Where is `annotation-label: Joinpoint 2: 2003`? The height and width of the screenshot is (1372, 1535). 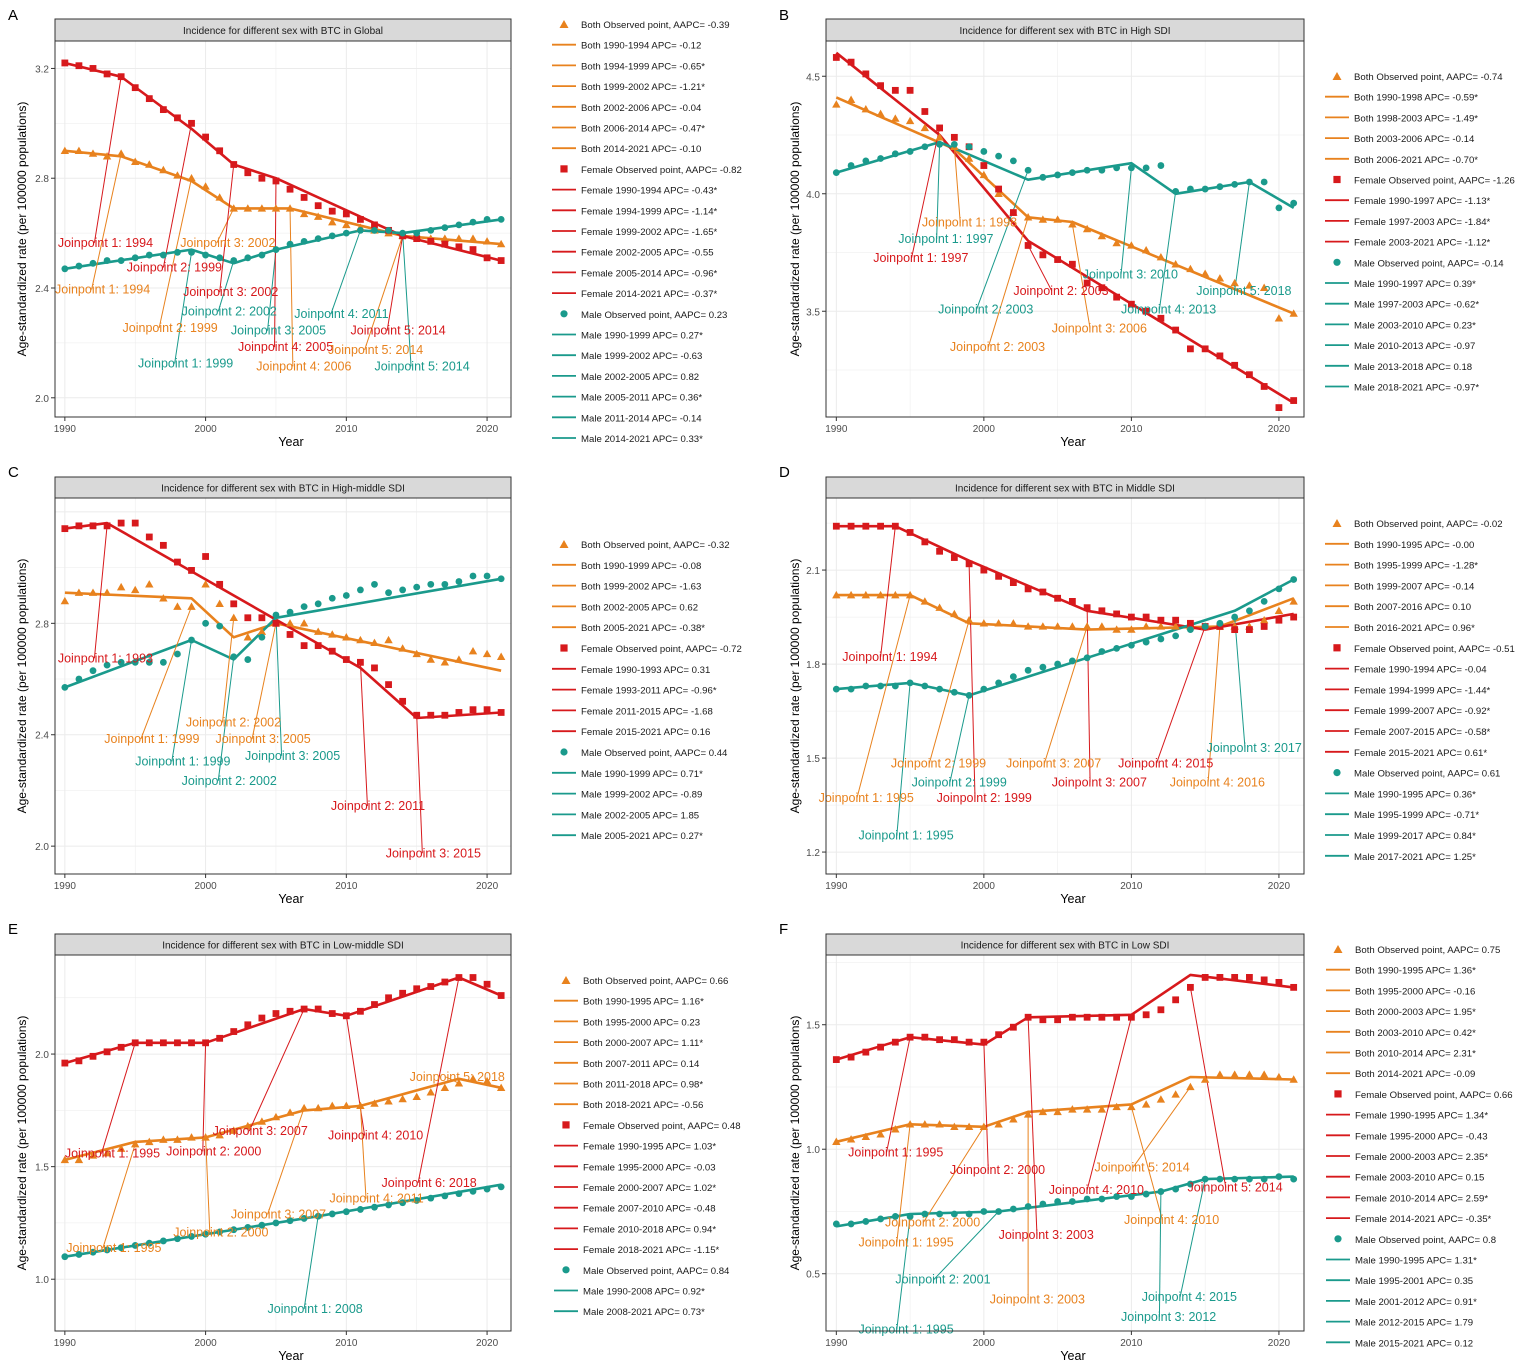 annotation-label: Joinpoint 2: 2003 is located at coordinates (997, 347).